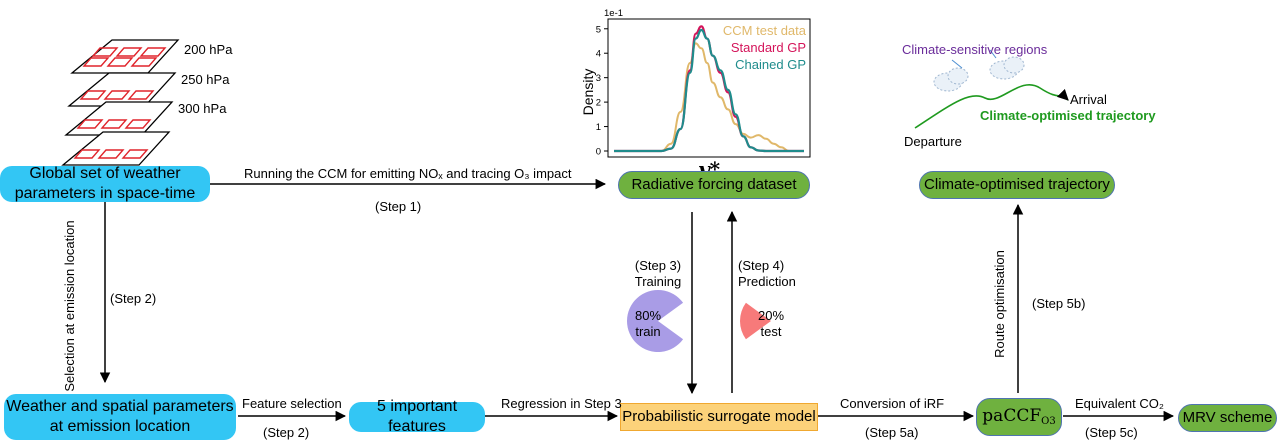  Describe the element at coordinates (892, 432) in the screenshot. I see `step5a-label: (Step 5a)` at that location.